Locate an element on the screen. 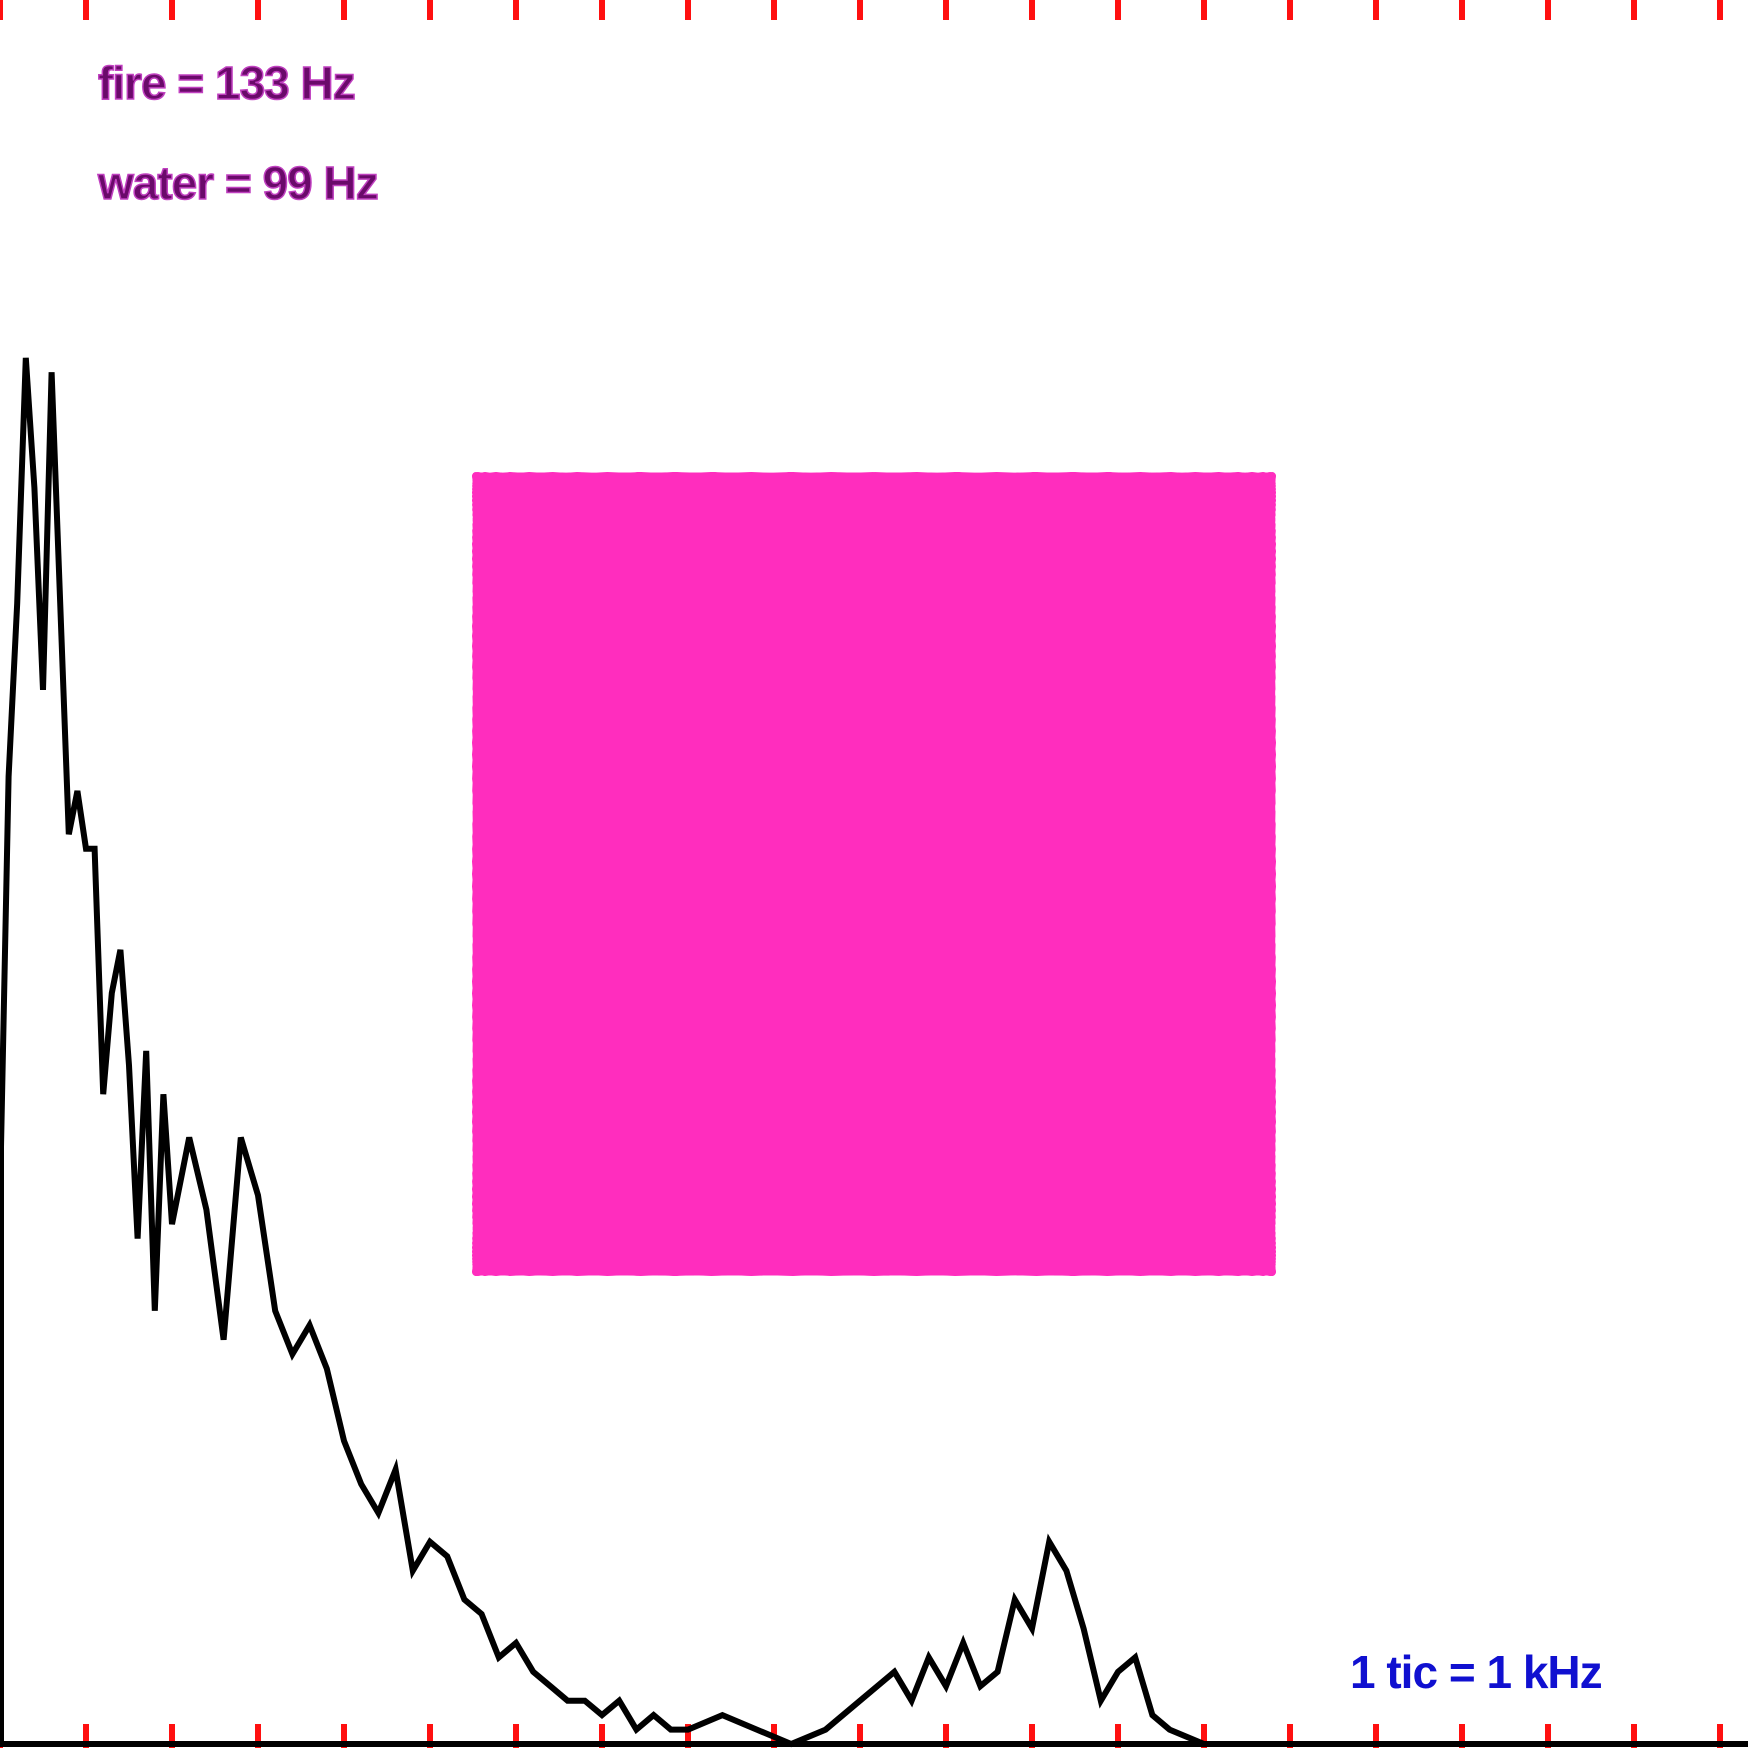 The height and width of the screenshot is (1748, 1748). tic-scale-label: 1 tic = 1 kHz is located at coordinates (1476, 1672).